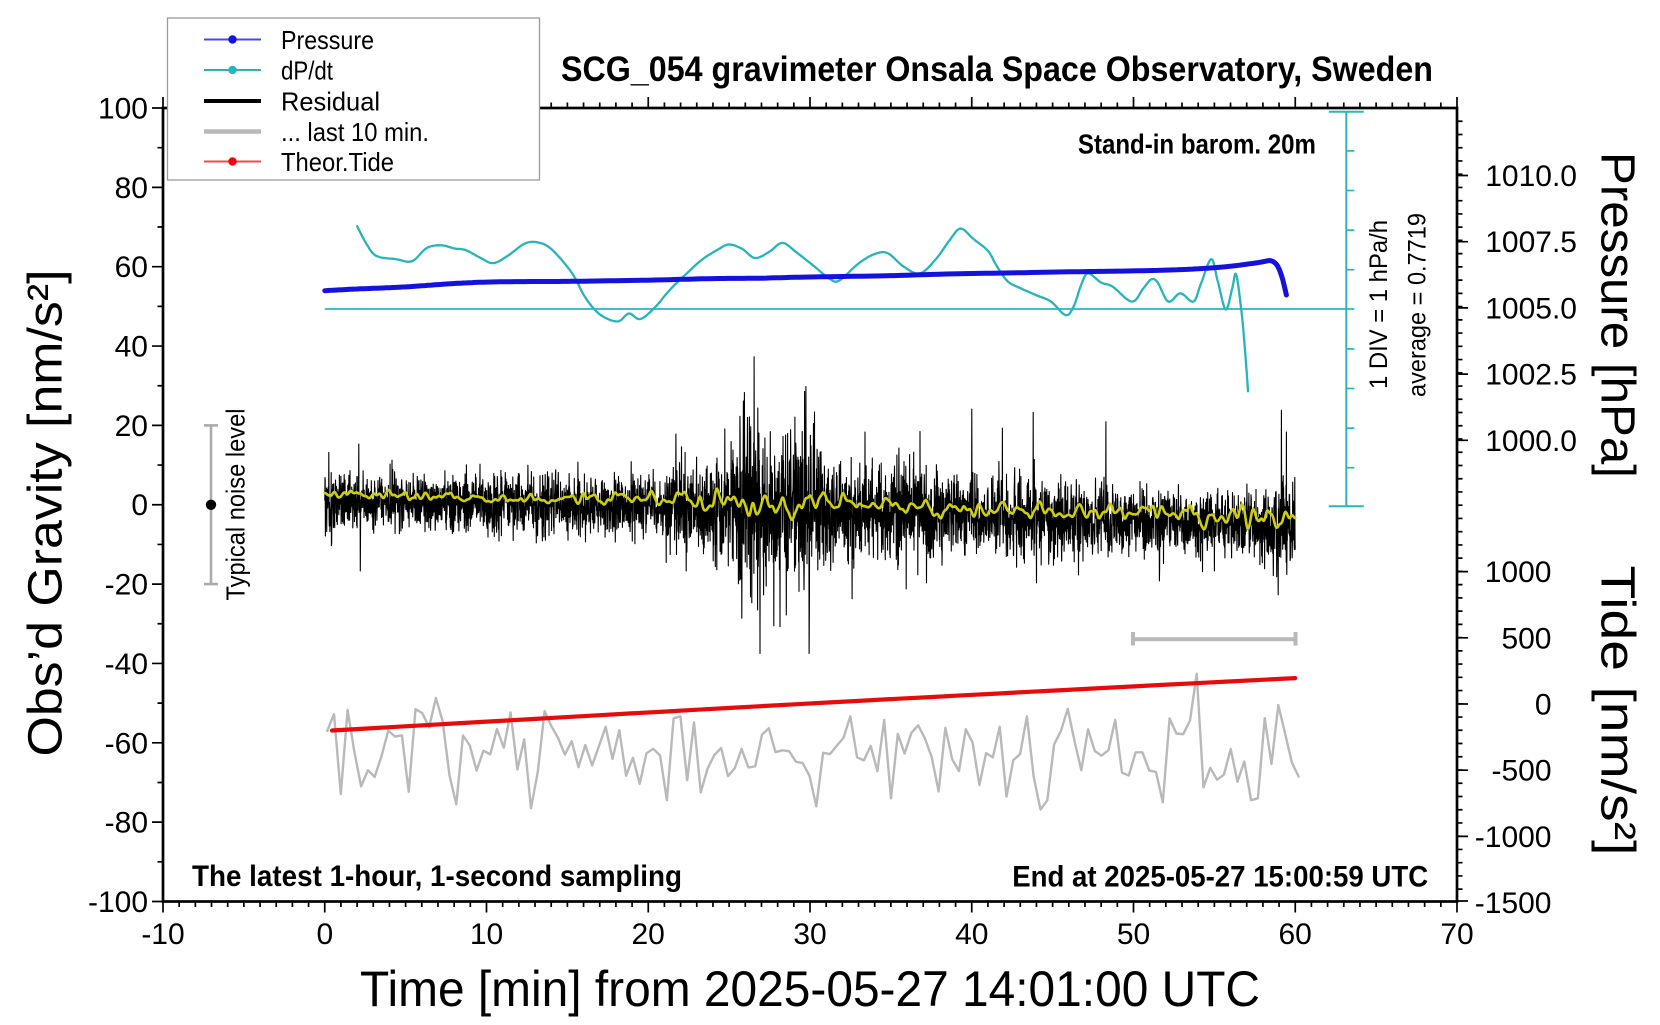  I want to click on svg-text: 500, so click(1526, 638).